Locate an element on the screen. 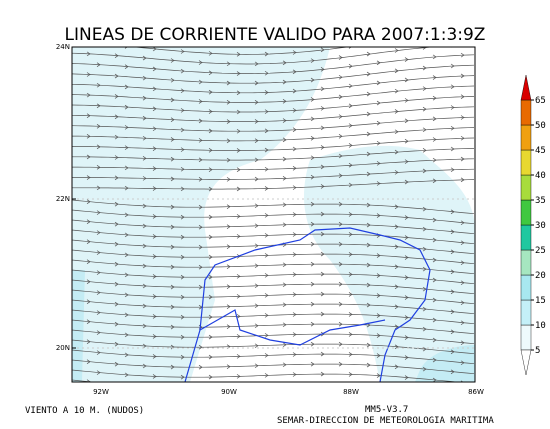 The height and width of the screenshot is (429, 550). colorbar-label: 20 is located at coordinates (540, 276).